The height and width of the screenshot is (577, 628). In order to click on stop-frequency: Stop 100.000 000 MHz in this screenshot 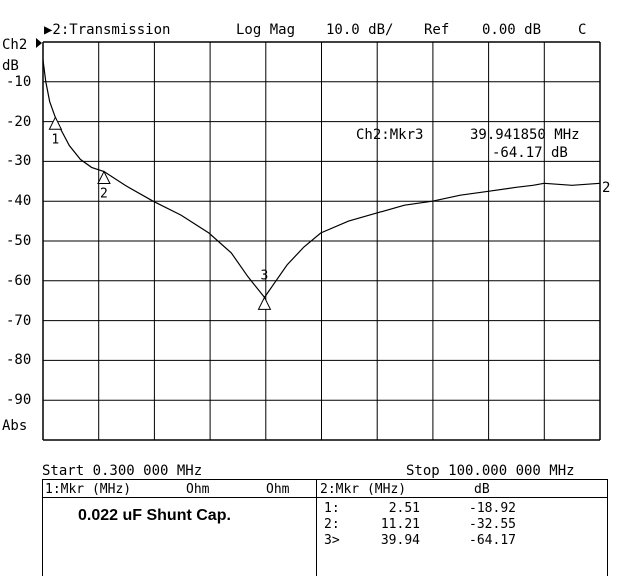, I will do `click(490, 471)`.